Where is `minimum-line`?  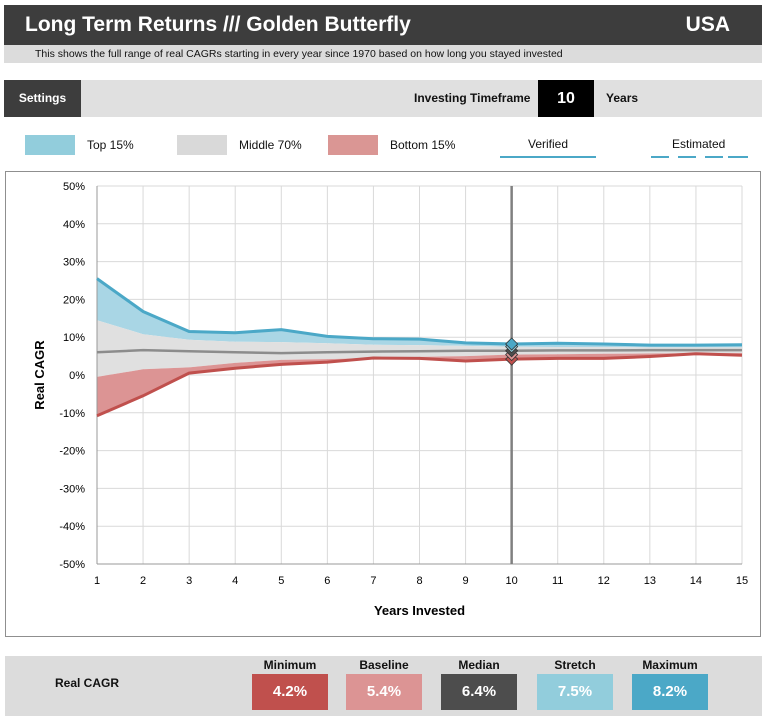
minimum-line is located at coordinates (419, 385).